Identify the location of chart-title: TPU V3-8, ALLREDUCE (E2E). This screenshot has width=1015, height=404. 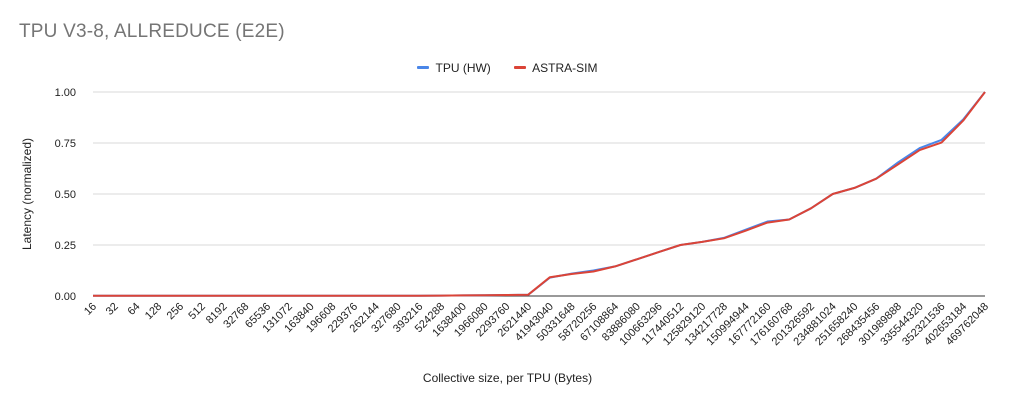
(152, 31).